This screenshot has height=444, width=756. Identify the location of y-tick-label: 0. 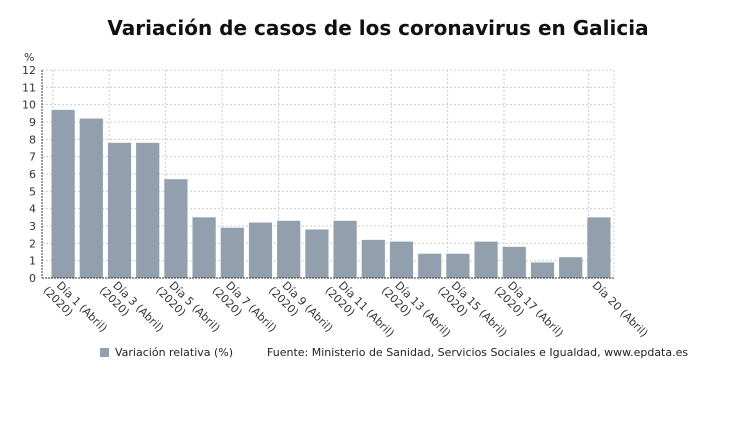
(32, 278).